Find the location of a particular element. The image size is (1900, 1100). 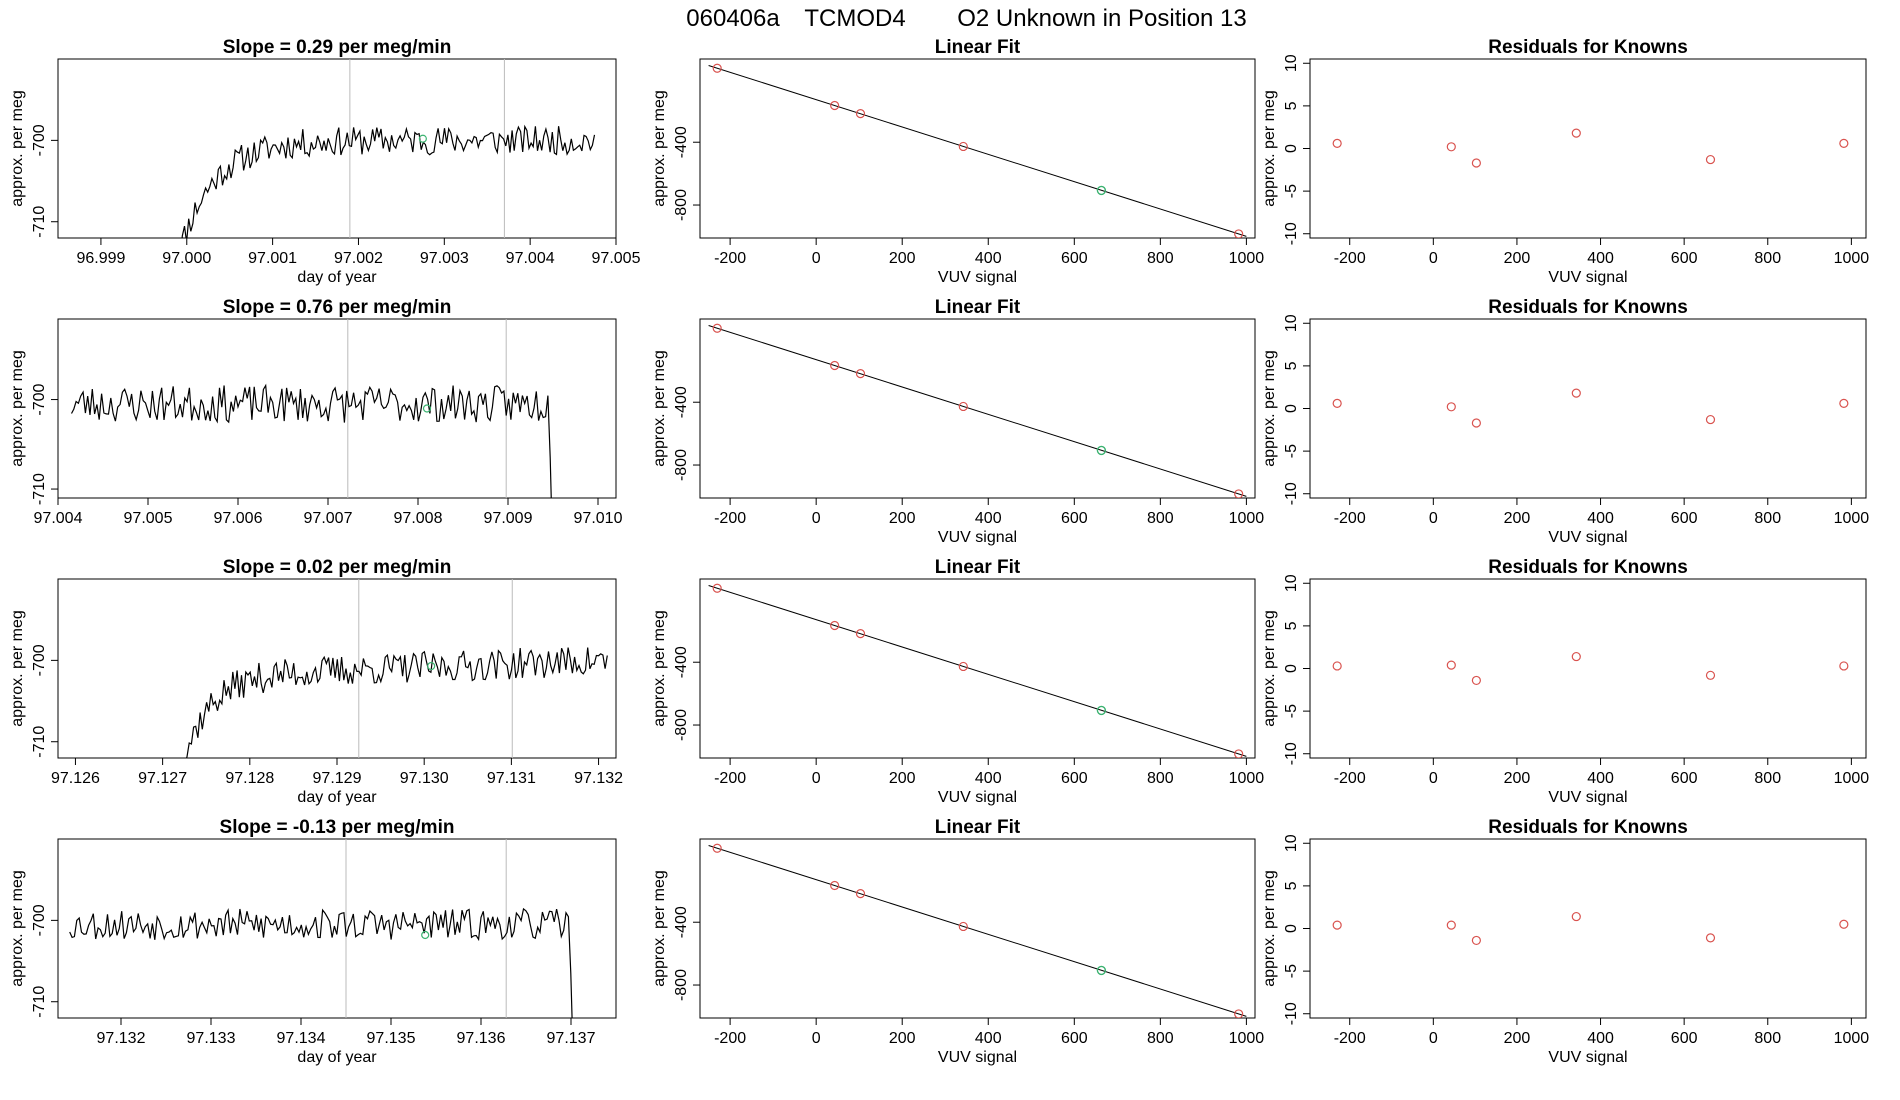

x-tick-label: 97.127 is located at coordinates (162, 778).